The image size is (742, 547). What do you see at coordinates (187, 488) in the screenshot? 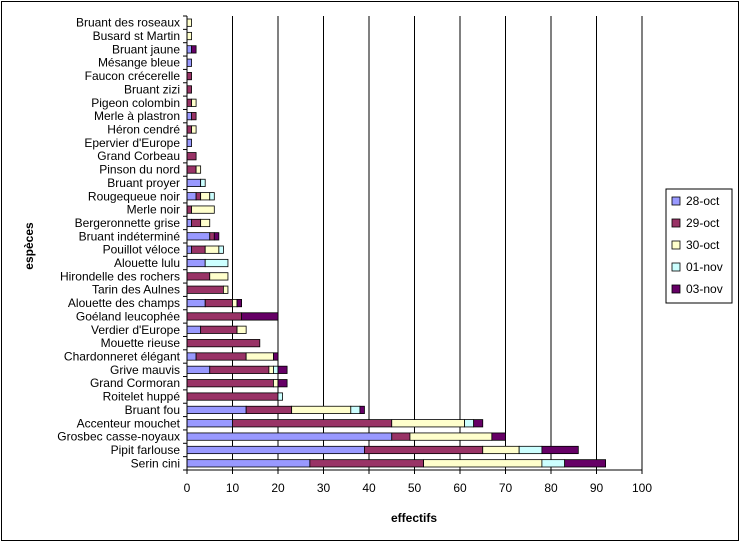
I see `x-tick-label: 0` at bounding box center [187, 488].